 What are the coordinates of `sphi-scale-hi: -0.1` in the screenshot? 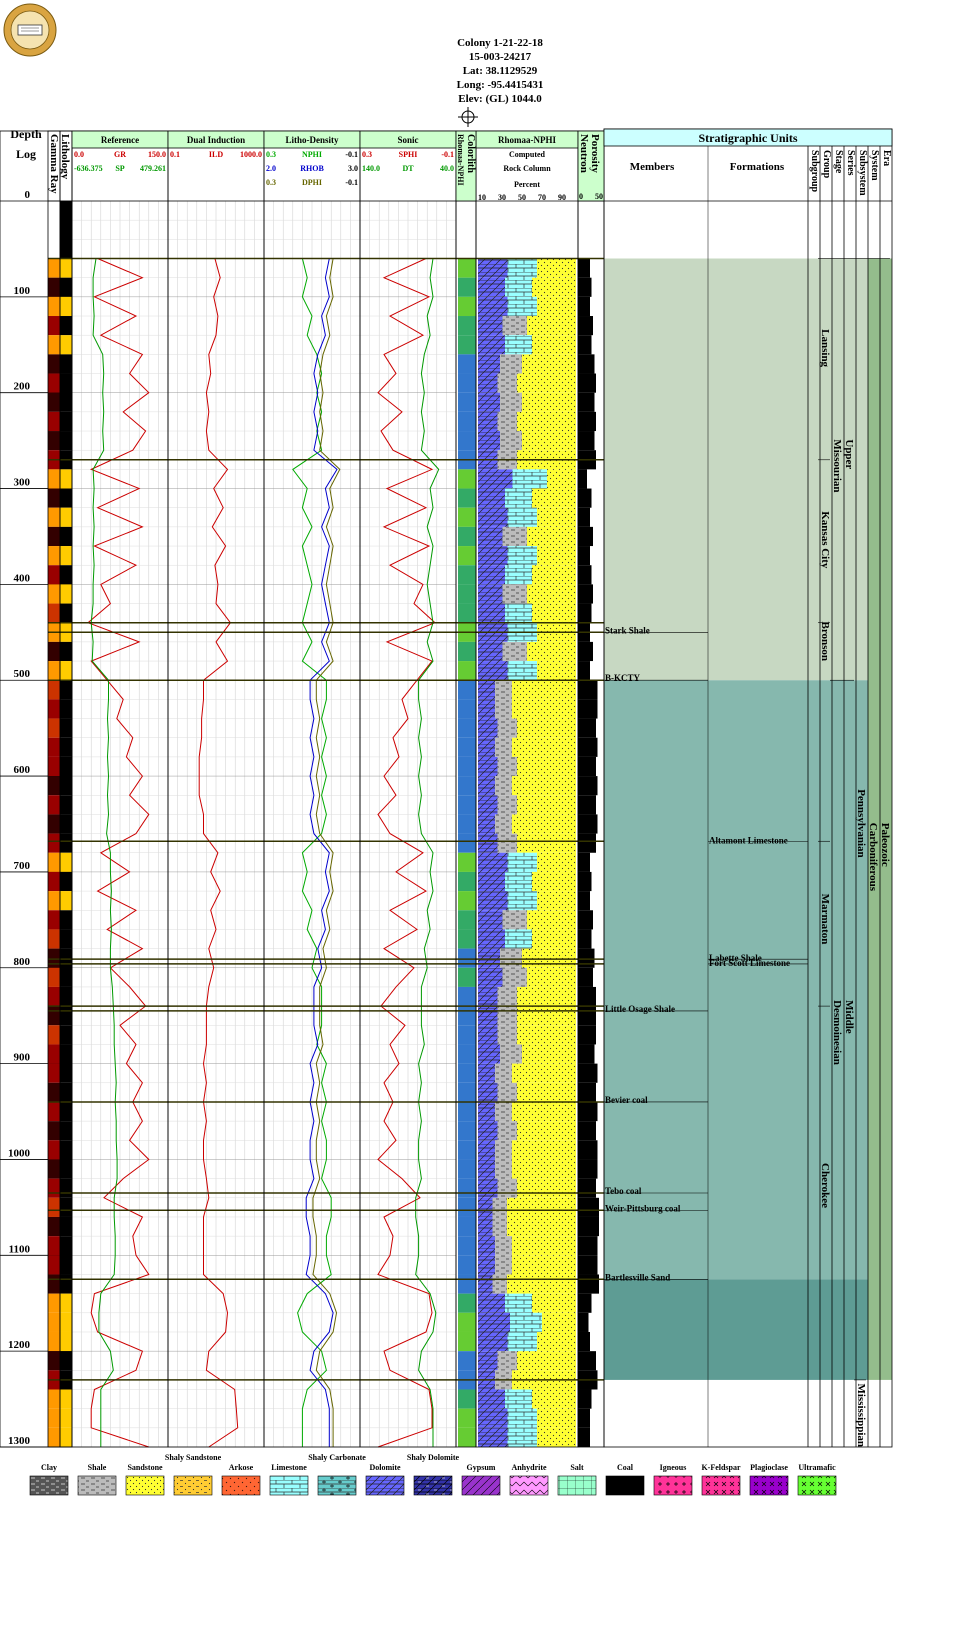 It's located at (447, 154).